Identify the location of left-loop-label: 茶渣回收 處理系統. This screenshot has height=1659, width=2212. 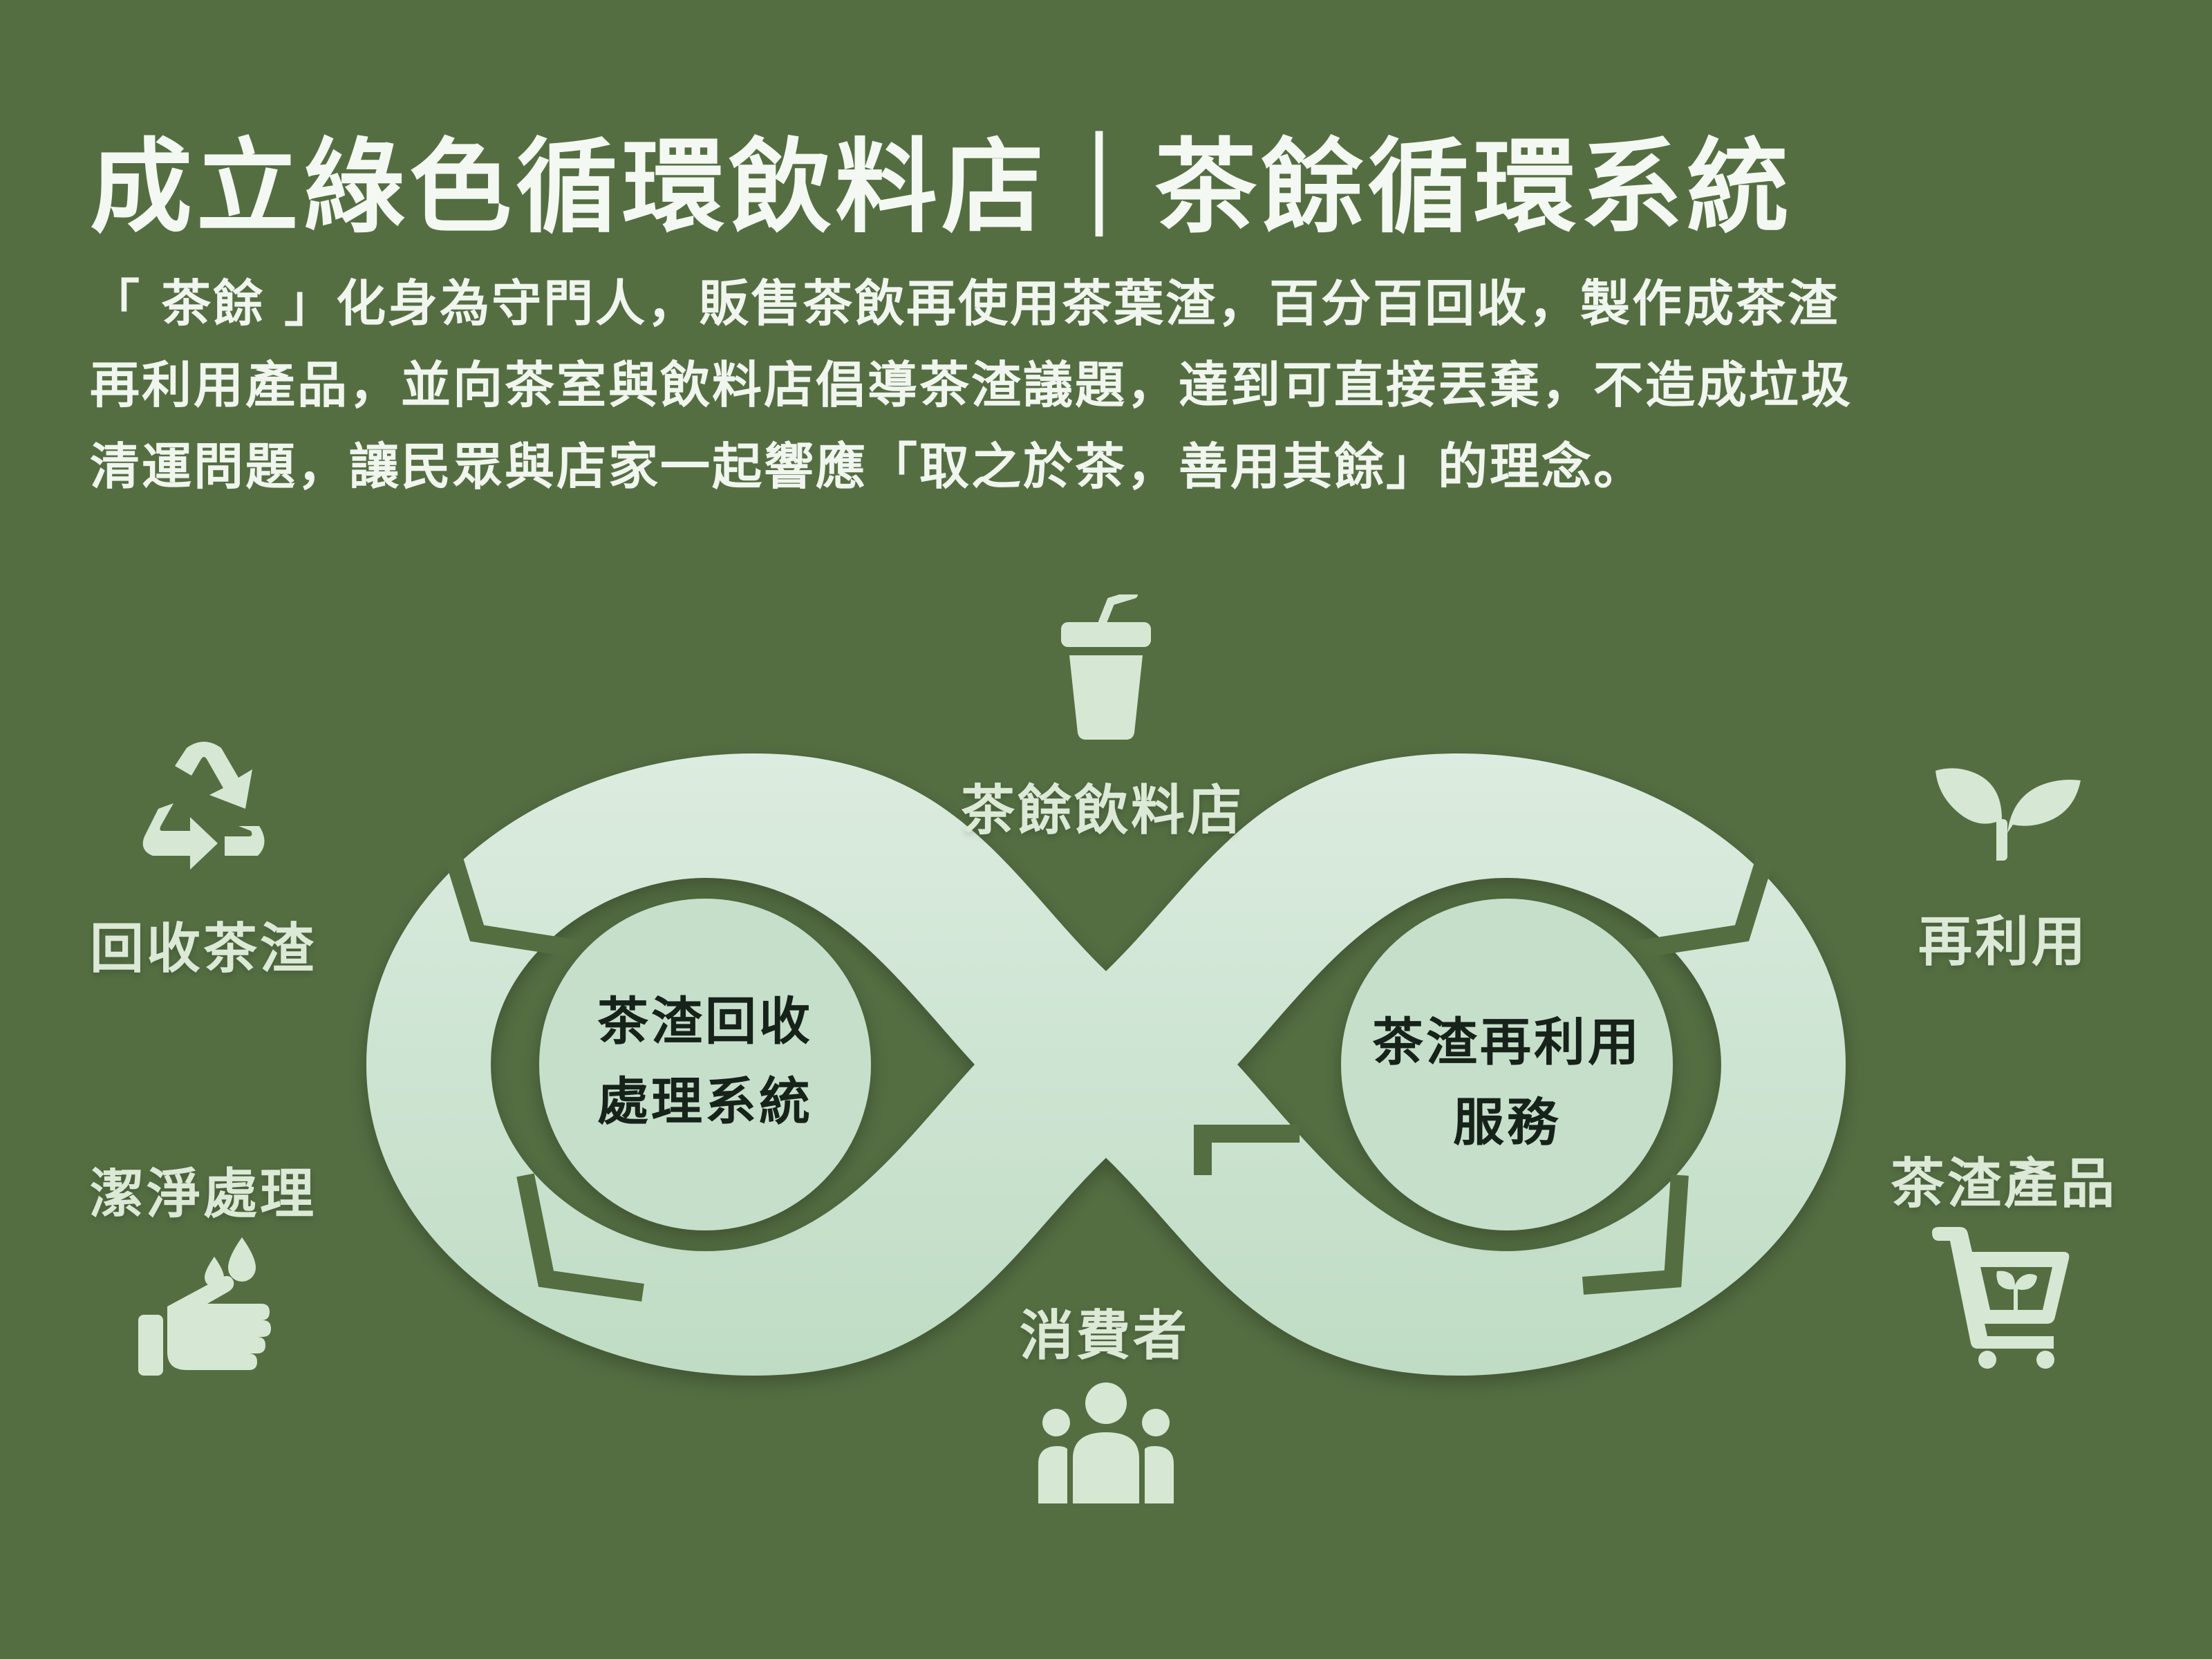
(705, 1062).